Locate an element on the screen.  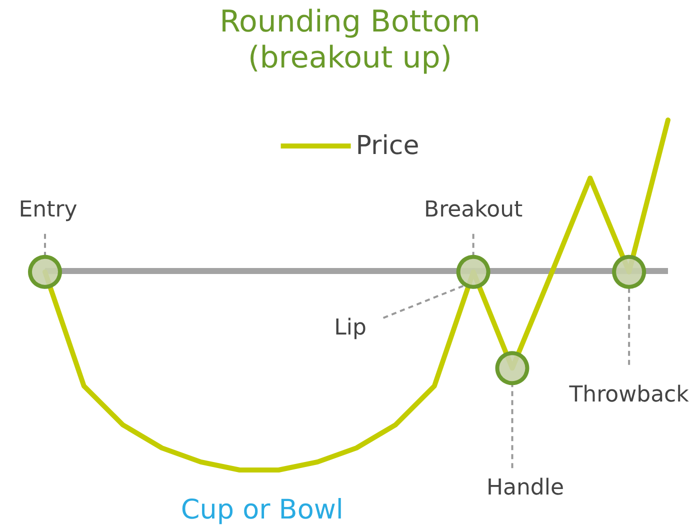
legend-label: Price is located at coordinates (388, 146).